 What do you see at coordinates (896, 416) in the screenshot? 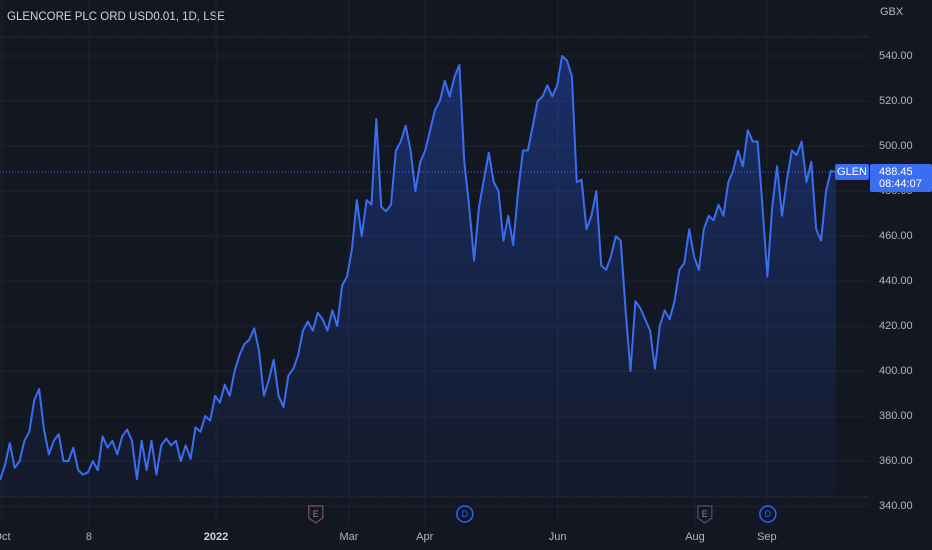
I see `y-tick-label: 380.00` at bounding box center [896, 416].